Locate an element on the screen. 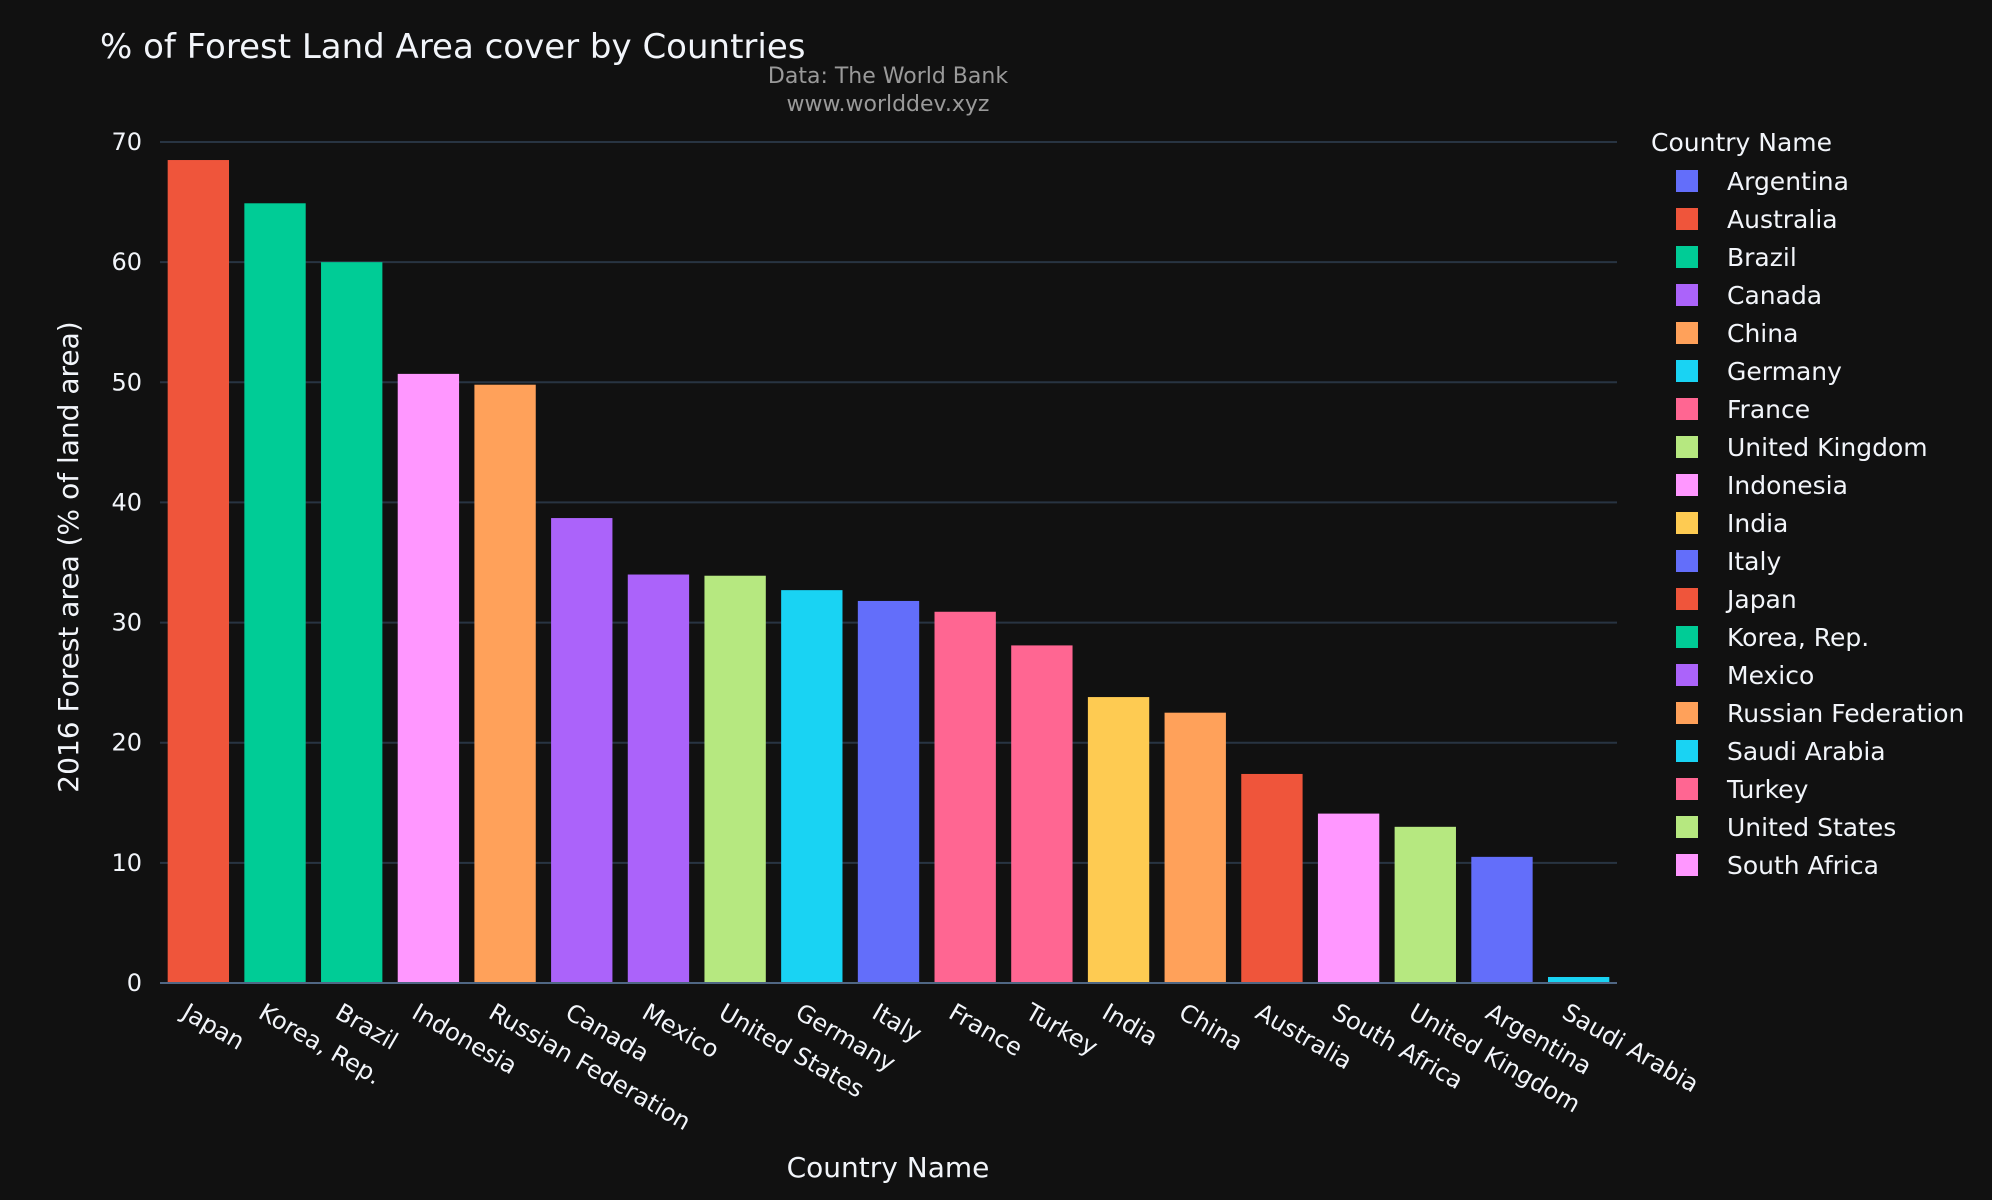 The height and width of the screenshot is (1200, 1992). y-tick-label: 0 is located at coordinates (134, 983).